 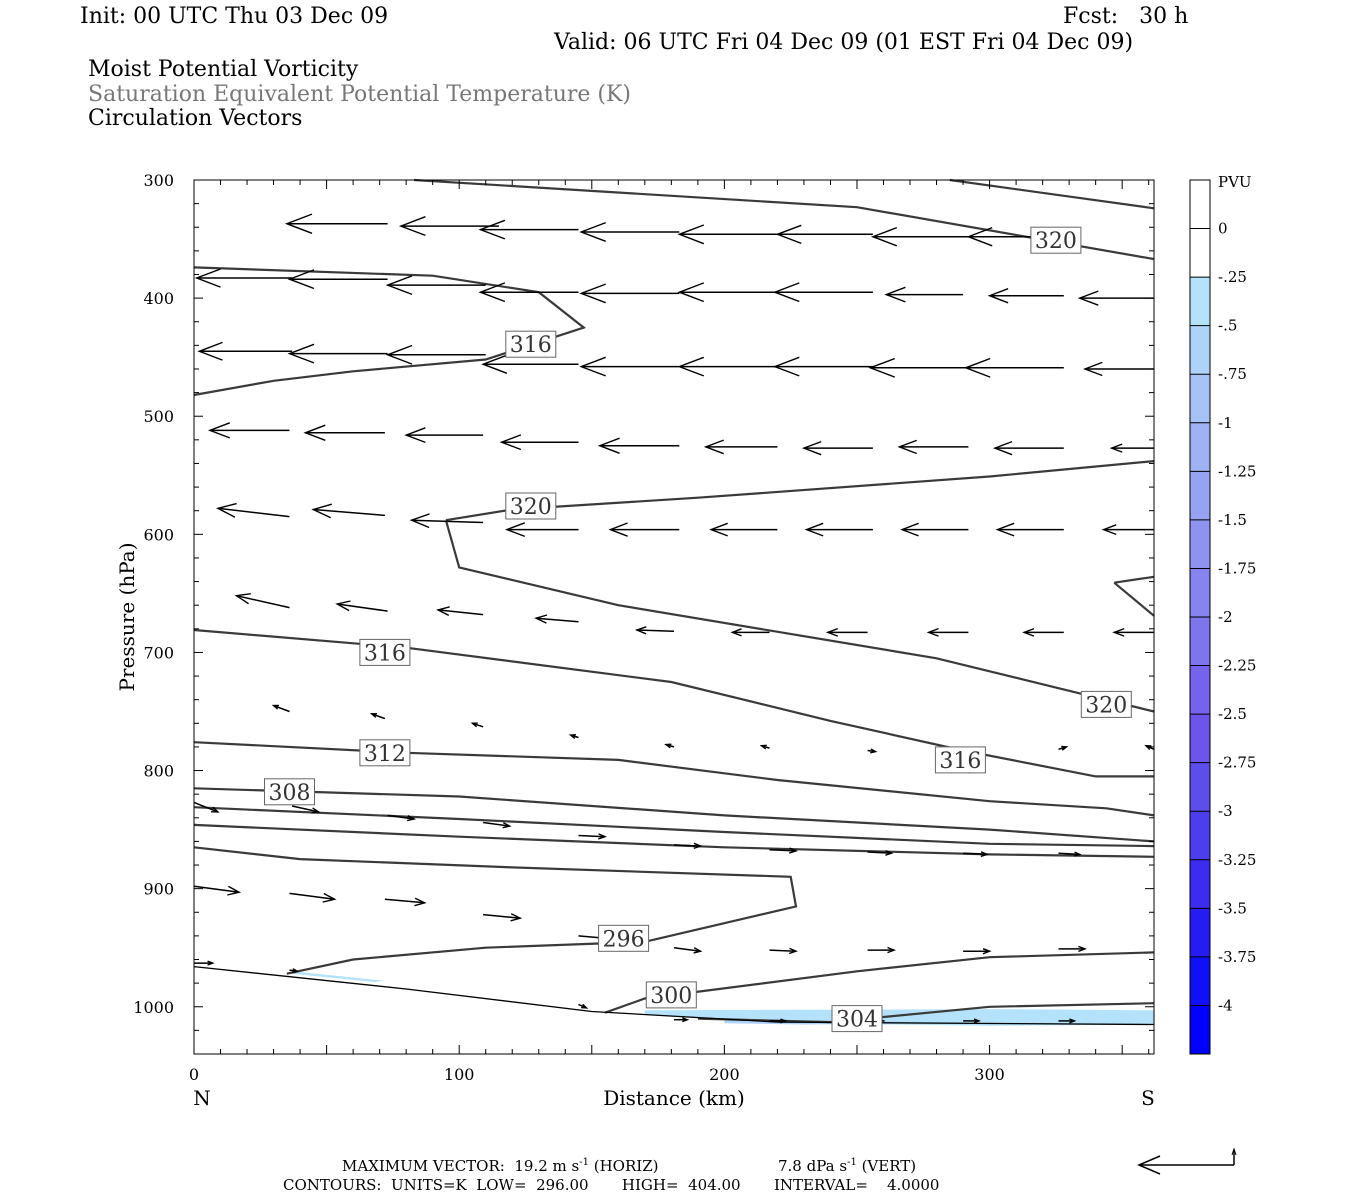 What do you see at coordinates (202, 1098) in the screenshot?
I see `north-label: N` at bounding box center [202, 1098].